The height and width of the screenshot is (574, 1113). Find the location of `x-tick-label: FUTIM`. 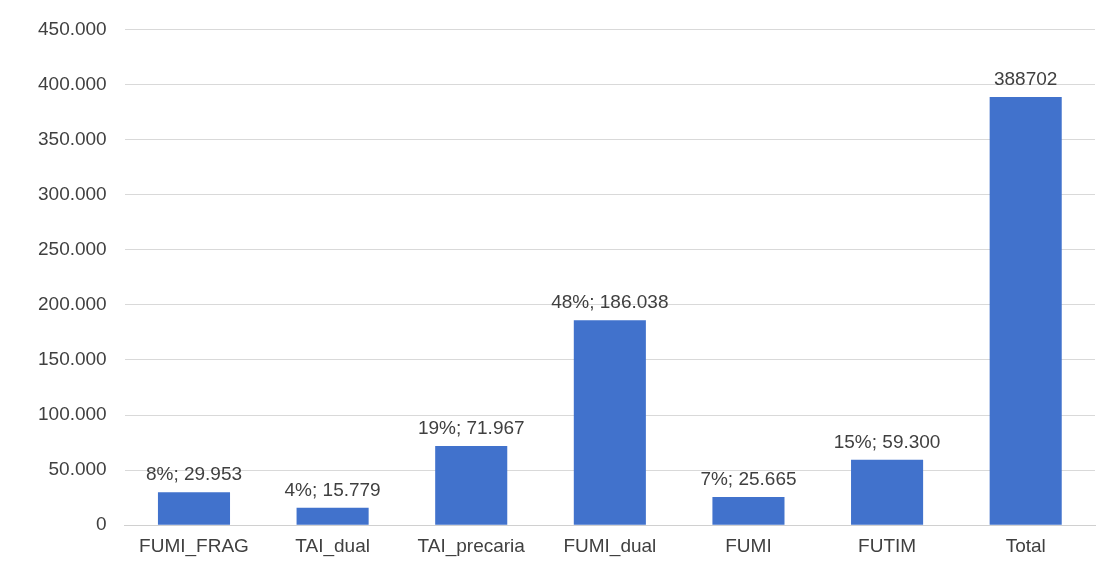

x-tick-label: FUTIM is located at coordinates (887, 545).